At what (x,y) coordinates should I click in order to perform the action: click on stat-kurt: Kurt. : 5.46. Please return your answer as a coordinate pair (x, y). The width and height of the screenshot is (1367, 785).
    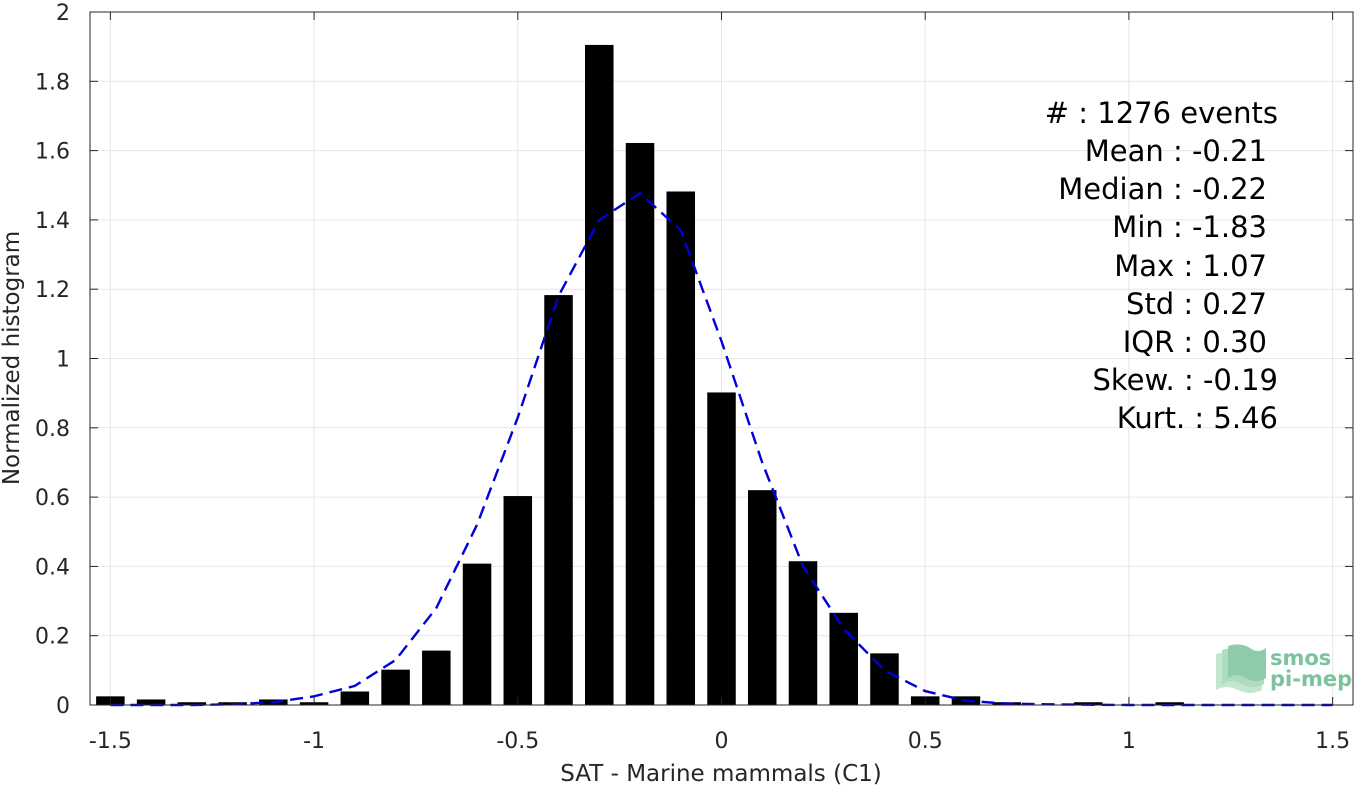
    Looking at the image, I should click on (1197, 418).